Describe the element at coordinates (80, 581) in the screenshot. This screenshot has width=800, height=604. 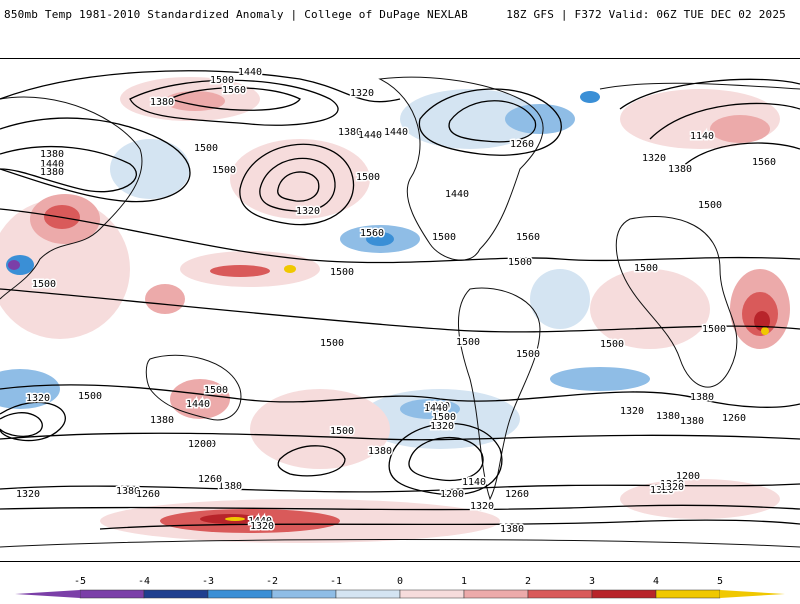
I see `colorbar-tick-label: -5` at that location.